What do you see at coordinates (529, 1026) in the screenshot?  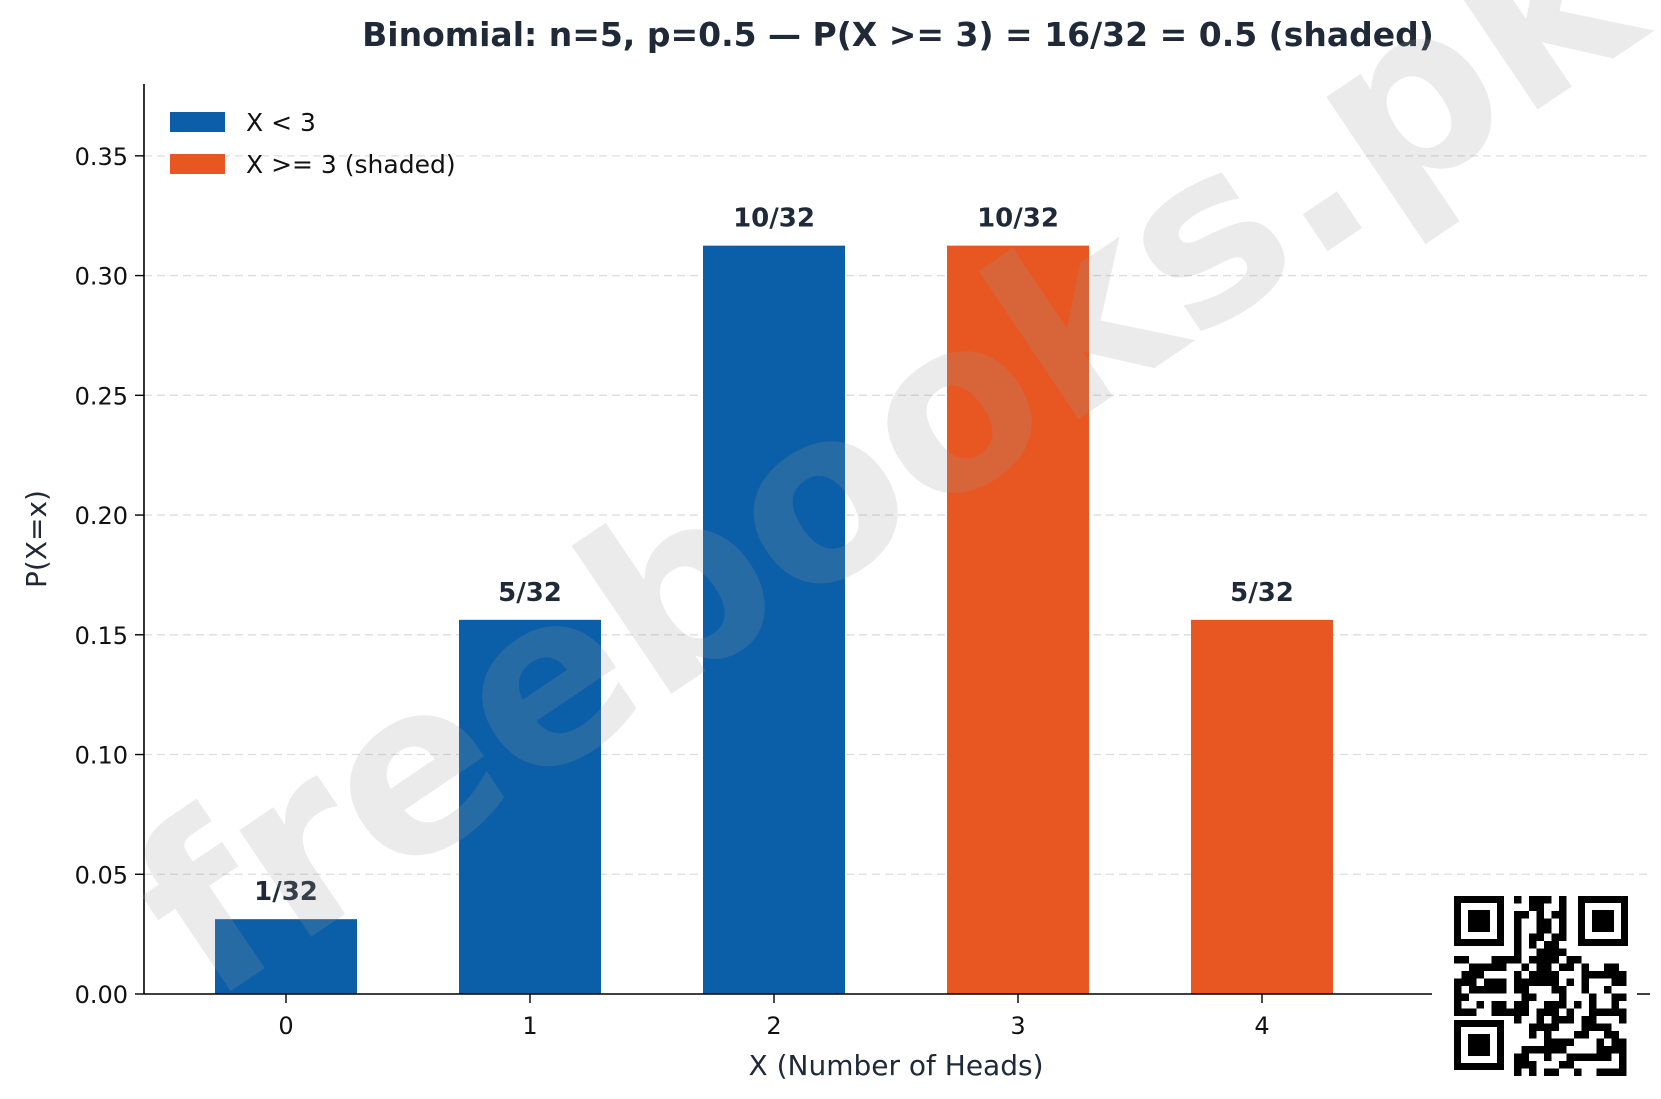 I see `x-tick-label: 1` at bounding box center [529, 1026].